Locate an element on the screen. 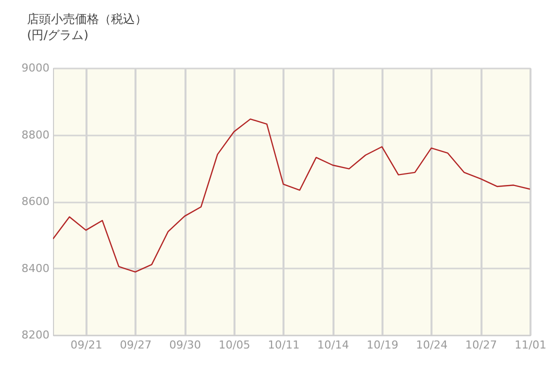  chart-subtitle: (円/グラム) is located at coordinates (57, 35).